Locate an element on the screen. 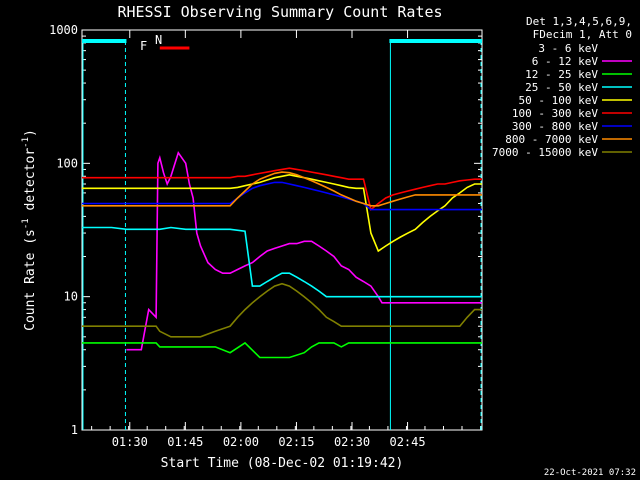  night-marker-label: N is located at coordinates (158, 40).